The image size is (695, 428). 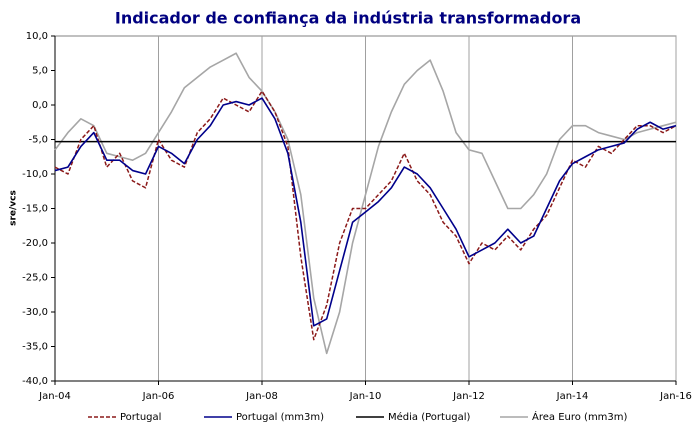 I want to click on y-tick-label: -40,0, so click(x=35, y=381).